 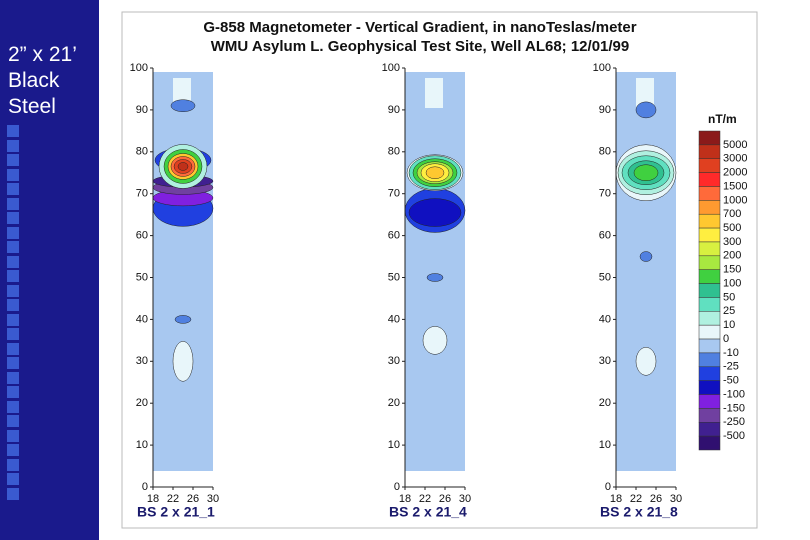 I want to click on slide-title: 2” x 21’ Black Steel, so click(x=42, y=81).